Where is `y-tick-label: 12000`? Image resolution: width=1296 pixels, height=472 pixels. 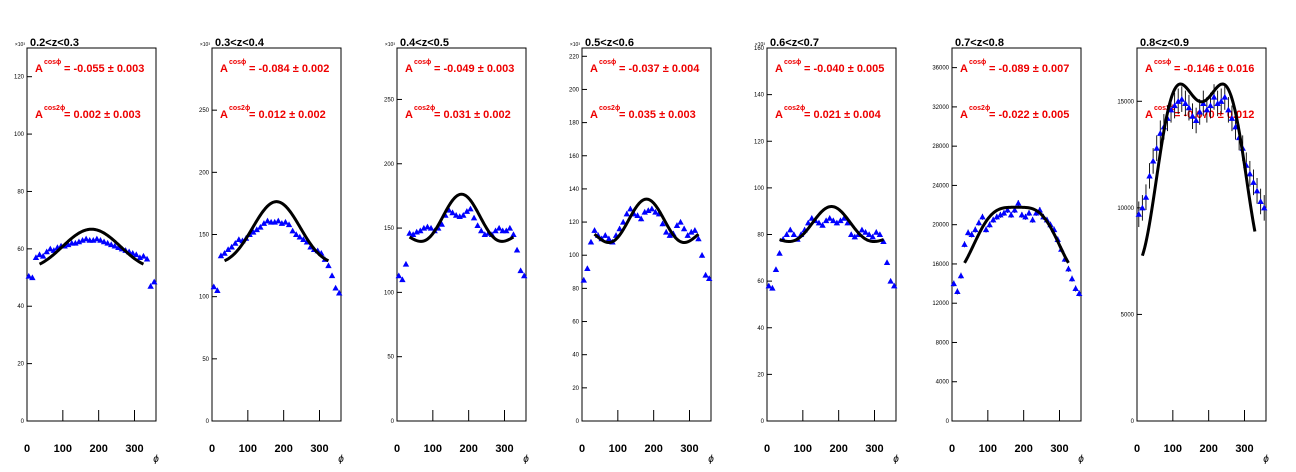 y-tick-label: 12000 is located at coordinates (940, 304).